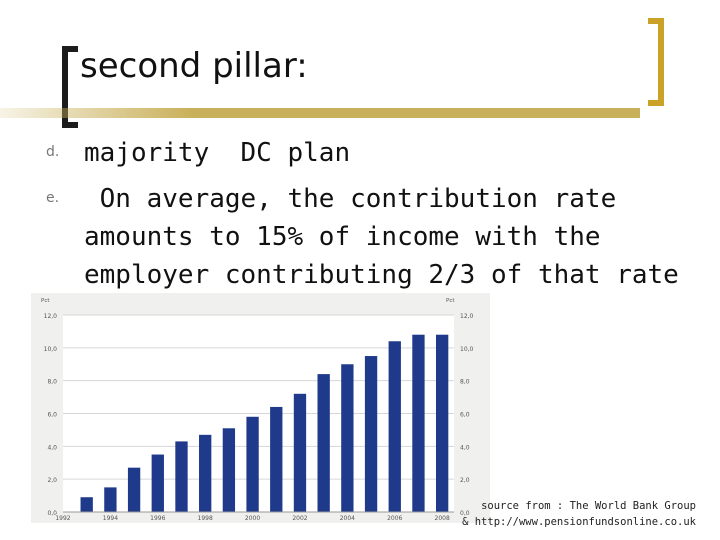 Image resolution: width=720 pixels, height=540 pixels. Describe the element at coordinates (465, 447) in the screenshot. I see `y-tick-label-right: 4,0` at that location.